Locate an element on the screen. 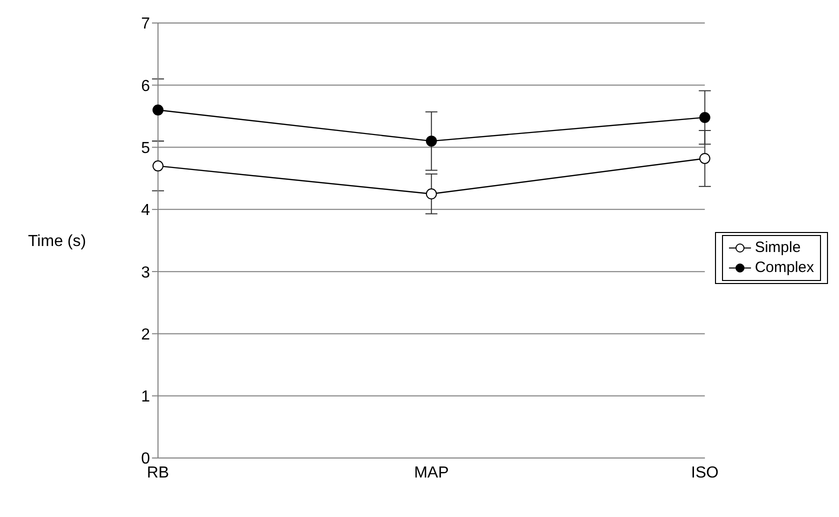 This screenshot has height=517, width=839. y-tick-label: 1 is located at coordinates (145, 397).